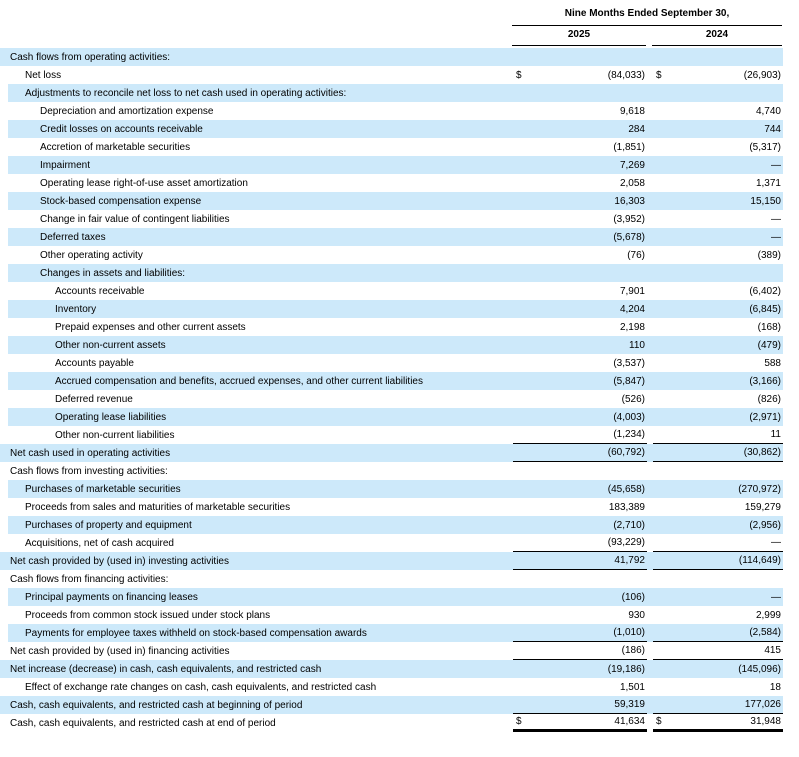 The width and height of the screenshot is (799, 757). Describe the element at coordinates (759, 489) in the screenshot. I see `value-2024: (270,972)` at that location.